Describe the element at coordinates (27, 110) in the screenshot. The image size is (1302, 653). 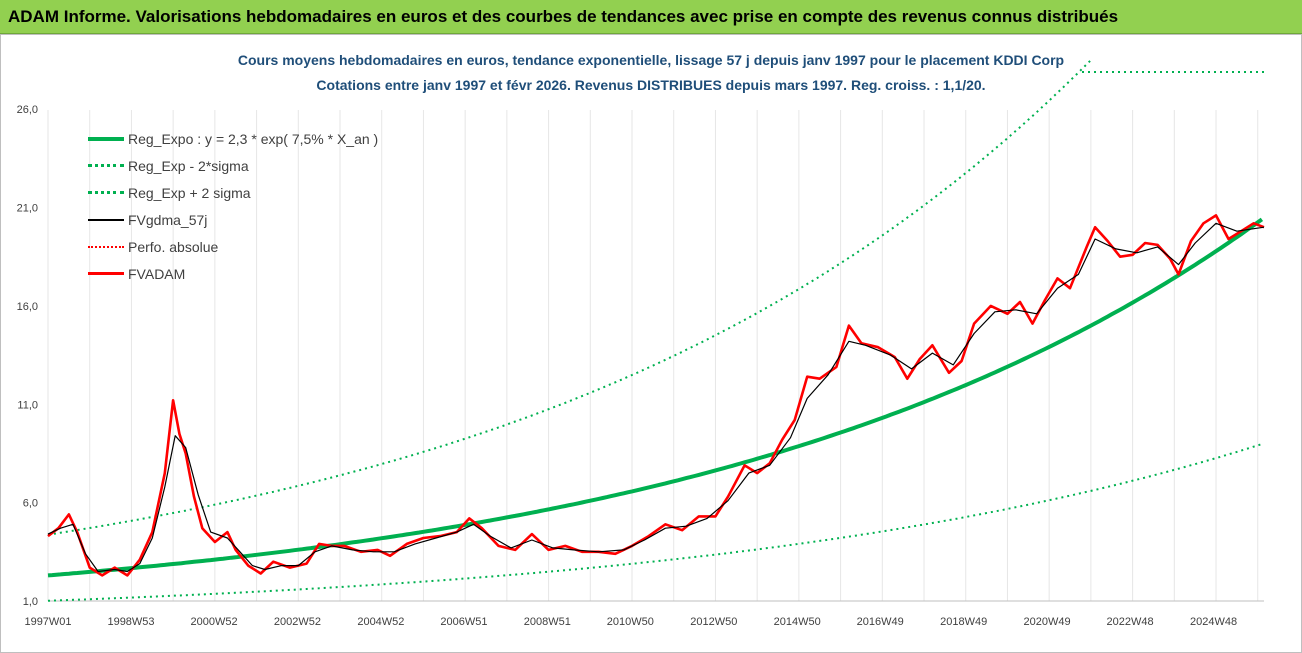
I see `y-tick-label: 26,0` at that location.